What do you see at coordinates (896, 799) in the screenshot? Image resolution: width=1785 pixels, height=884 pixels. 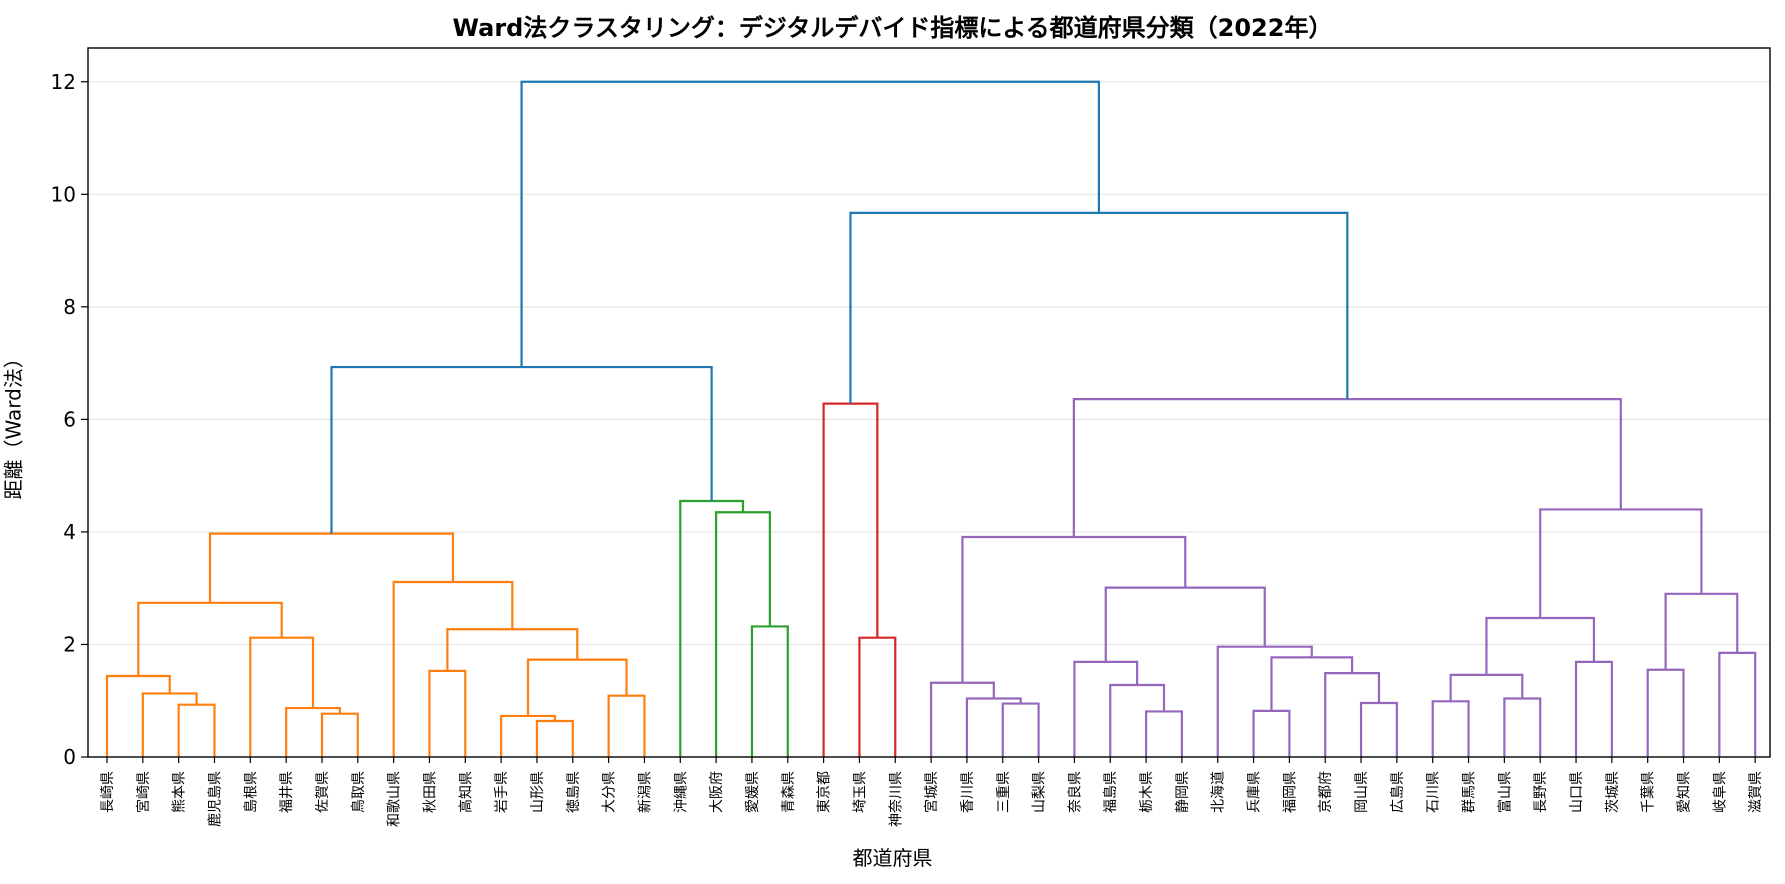 I see `leaf-label: 神奈川県` at bounding box center [896, 799].